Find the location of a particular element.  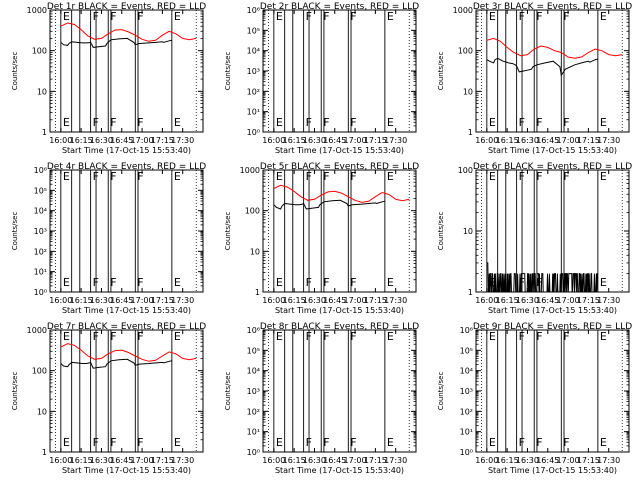

y-tick-label: 10 is located at coordinates (468, 231).